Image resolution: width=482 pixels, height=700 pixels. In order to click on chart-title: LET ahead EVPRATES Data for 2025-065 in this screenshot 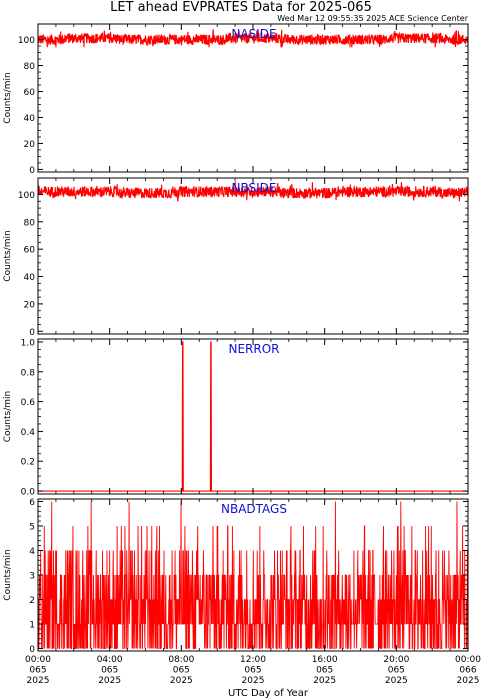, I will do `click(241, 7)`.